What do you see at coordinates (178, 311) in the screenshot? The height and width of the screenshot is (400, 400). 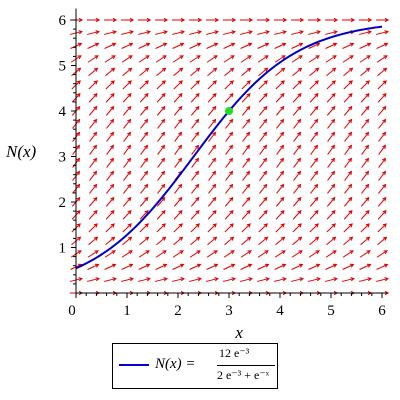 I see `x-tick-label: 2` at bounding box center [178, 311].